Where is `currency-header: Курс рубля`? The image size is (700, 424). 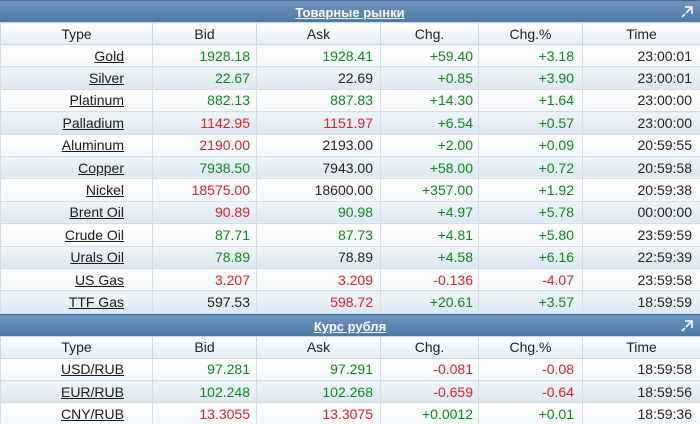 currency-header: Курс рубля is located at coordinates (350, 324).